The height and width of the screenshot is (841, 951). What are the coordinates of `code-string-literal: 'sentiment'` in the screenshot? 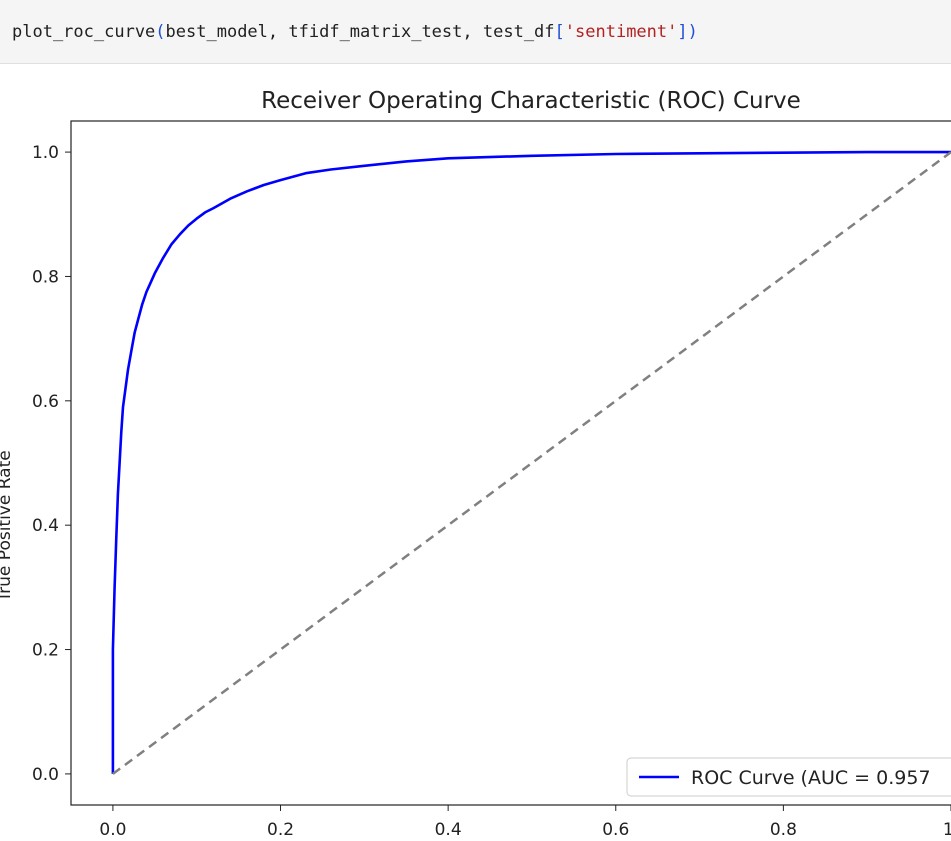 It's located at (621, 32).